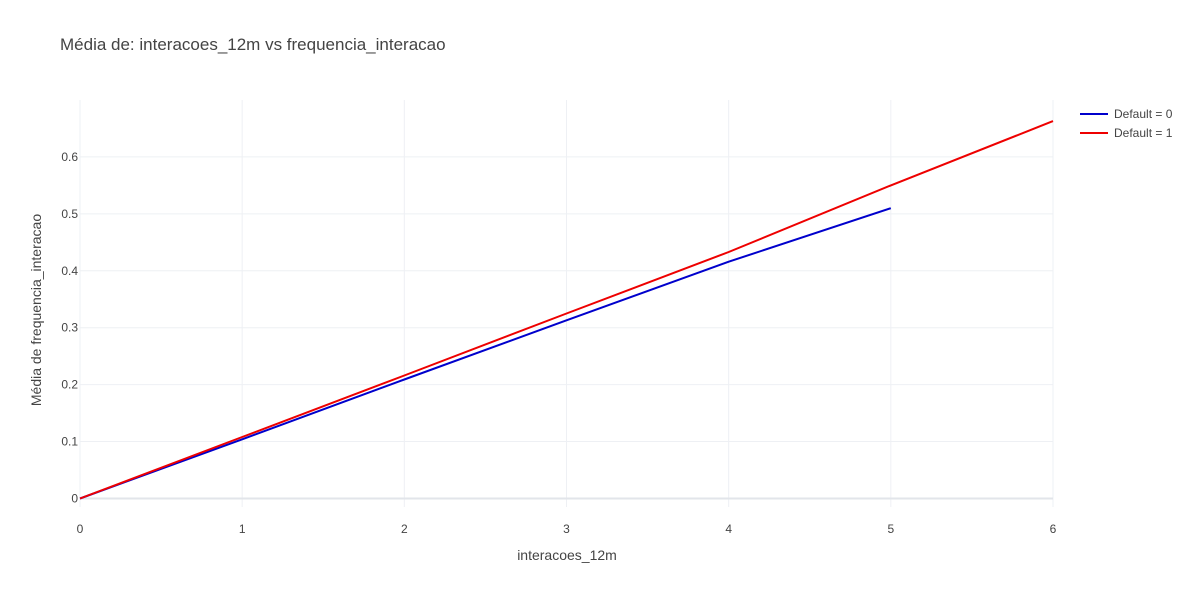 This screenshot has height=600, width=1200. Describe the element at coordinates (80, 529) in the screenshot. I see `x-tick-label: 0` at that location.